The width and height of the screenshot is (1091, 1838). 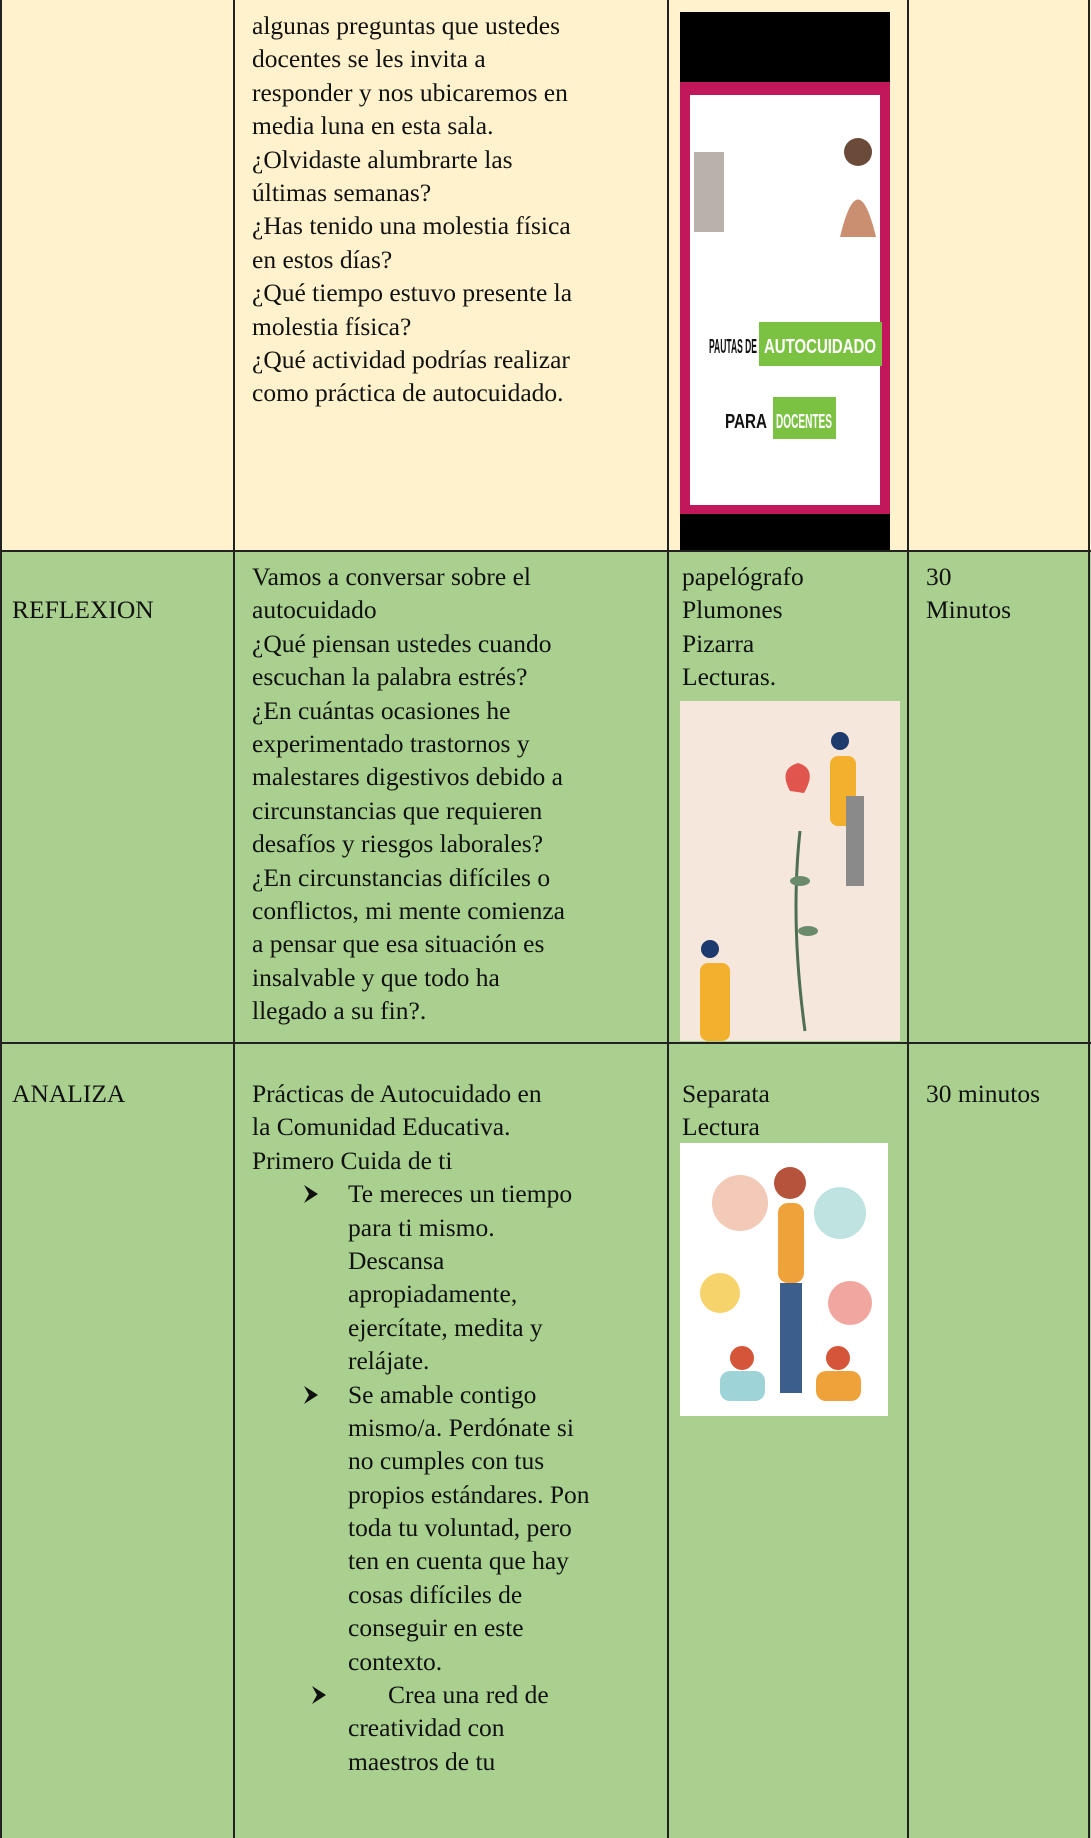 What do you see at coordinates (373, 126) in the screenshot?
I see `text-line: media luna en esta sala.` at bounding box center [373, 126].